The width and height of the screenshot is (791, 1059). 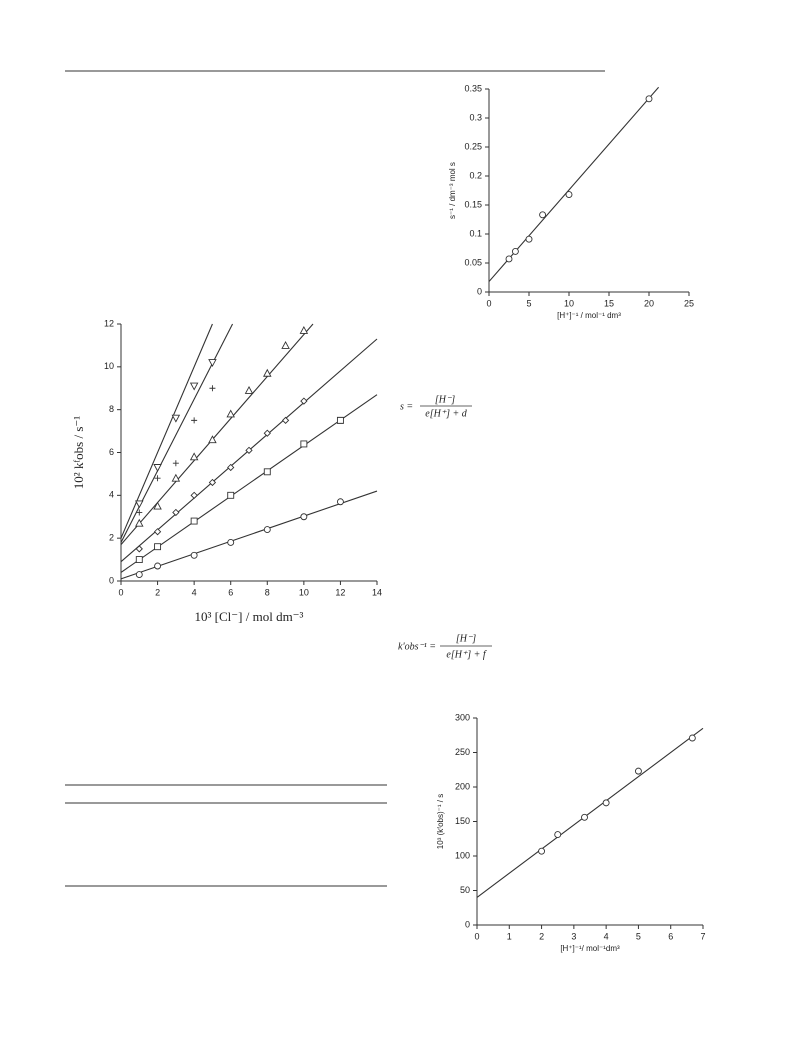 I want to click on y-tick-label: 0.05, so click(x=473, y=262).